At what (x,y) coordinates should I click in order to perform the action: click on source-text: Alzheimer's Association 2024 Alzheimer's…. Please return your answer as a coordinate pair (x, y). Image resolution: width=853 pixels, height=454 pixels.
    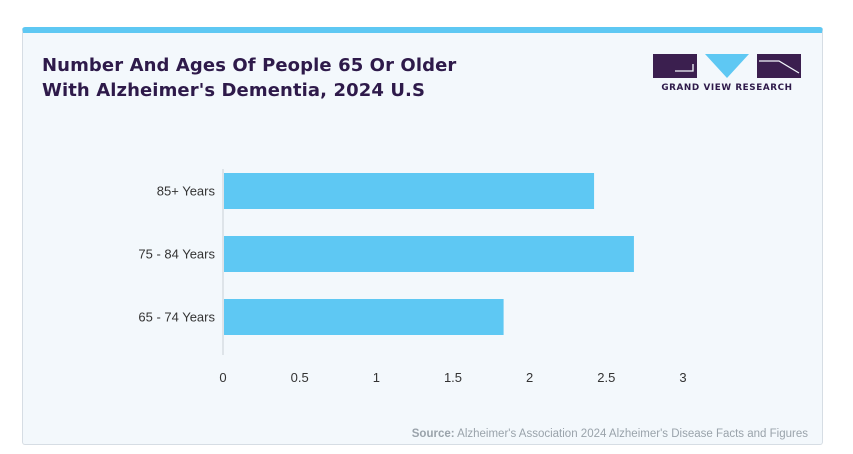
    Looking at the image, I should click on (632, 434).